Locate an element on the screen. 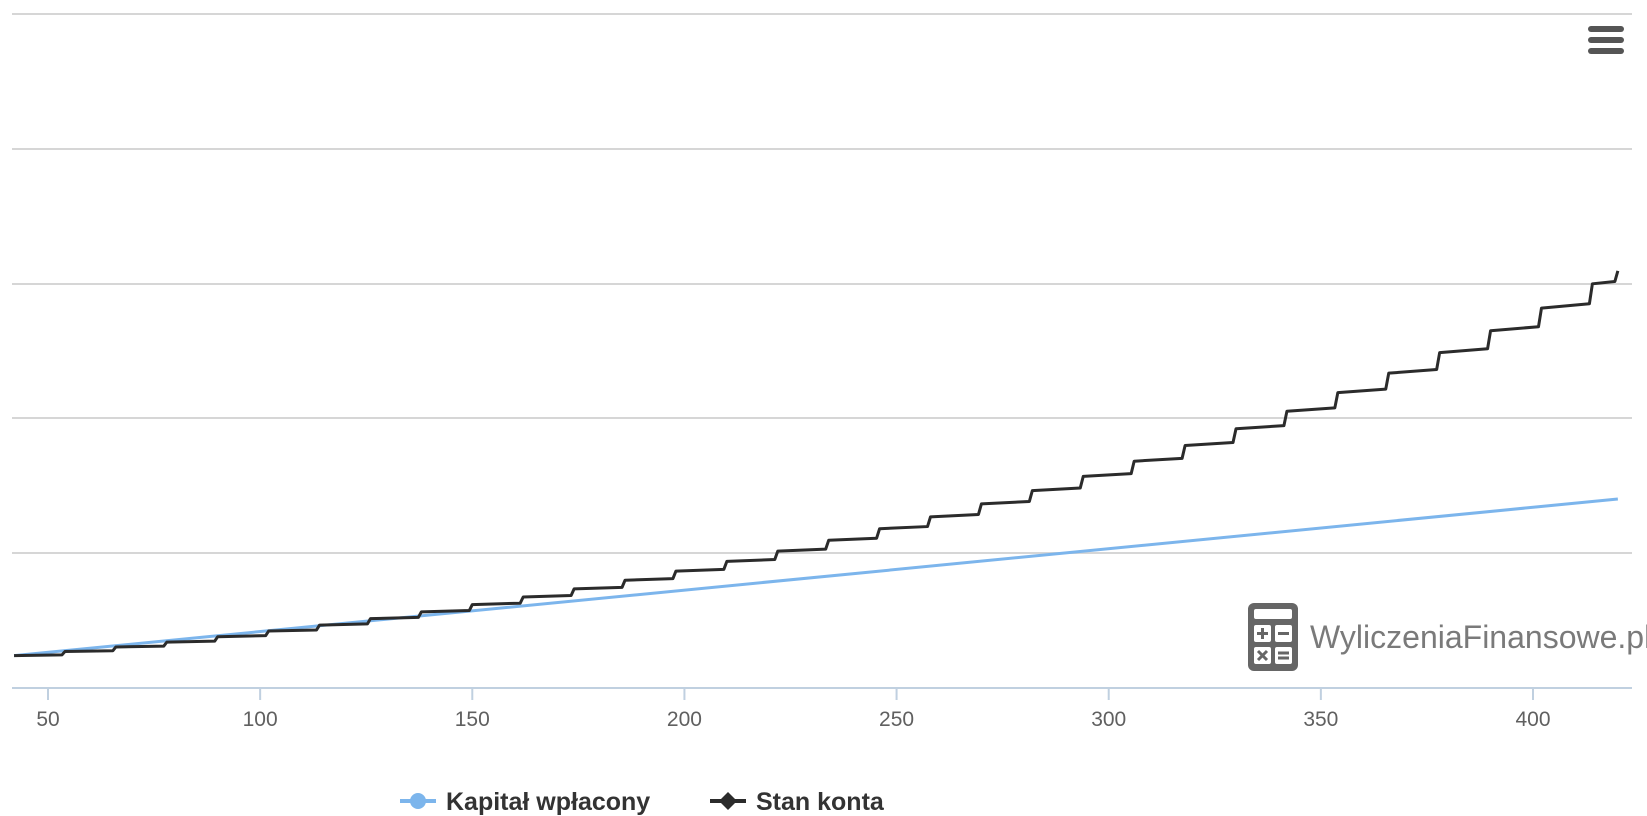 The image size is (1647, 816). legend: Kapitał wpłacony Stan konta is located at coordinates (642, 802).